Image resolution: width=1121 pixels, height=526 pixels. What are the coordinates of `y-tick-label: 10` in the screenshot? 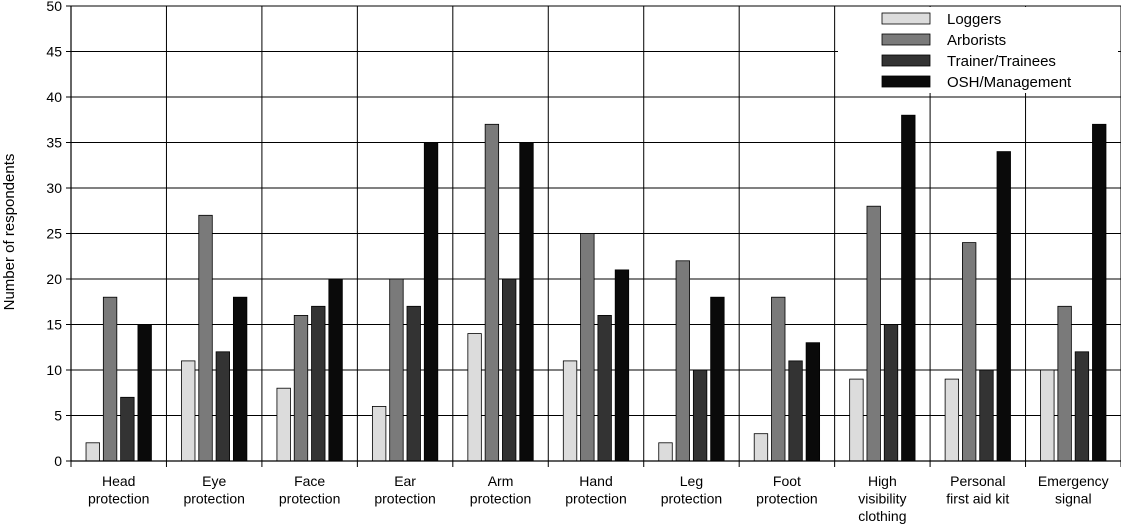 It's located at (54, 370).